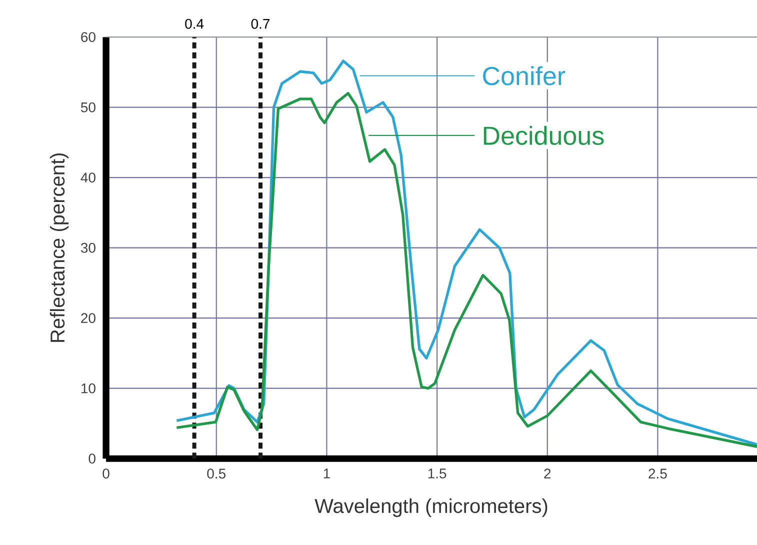 Image resolution: width=757 pixels, height=545 pixels. I want to click on x-tick-label: 2, so click(547, 473).